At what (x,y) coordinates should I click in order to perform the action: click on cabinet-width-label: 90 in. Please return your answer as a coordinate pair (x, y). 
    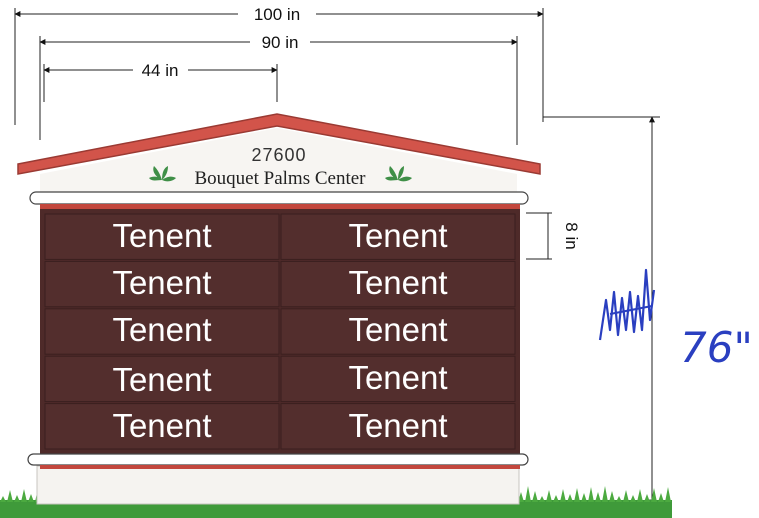
    Looking at the image, I should click on (280, 42).